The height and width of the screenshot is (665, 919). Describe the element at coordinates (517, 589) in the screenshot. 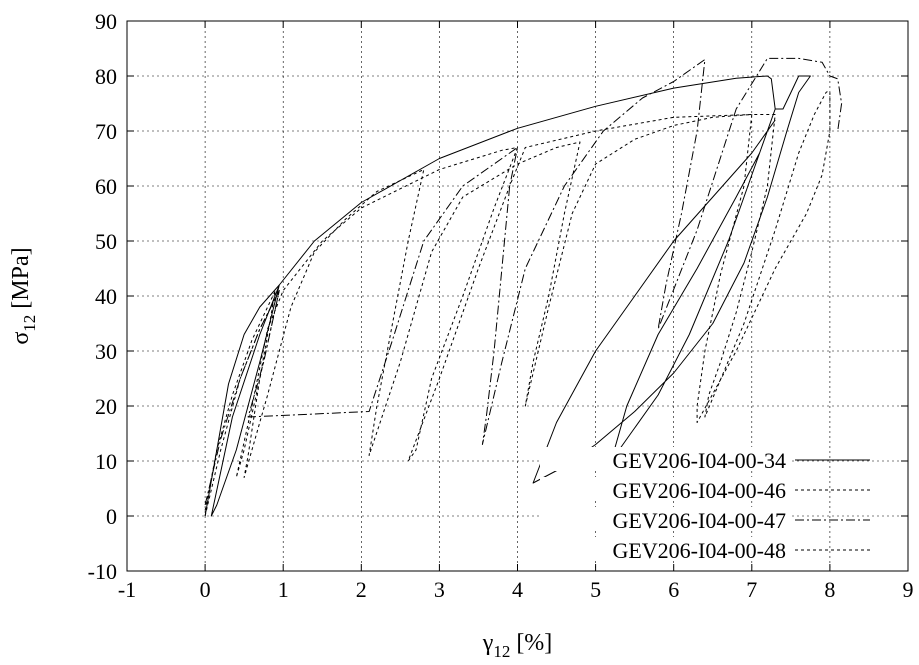

I see `x-tick-label: 4` at that location.